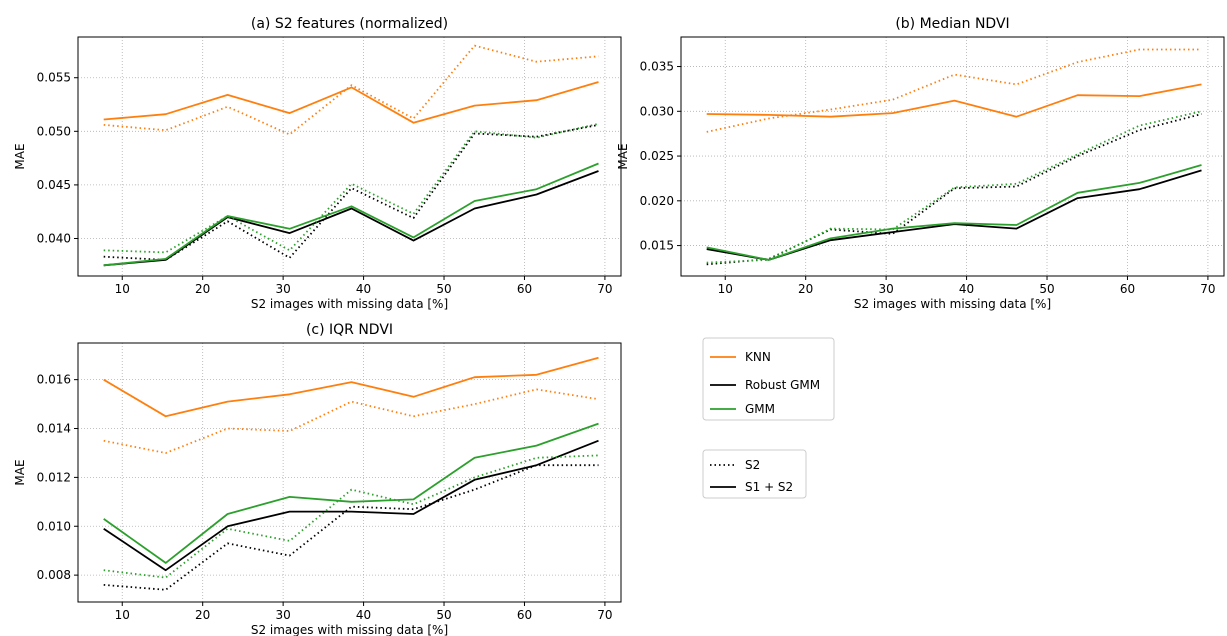 This screenshot has height=636, width=1227. I want to click on legend-methods-frame, so click(768, 379).